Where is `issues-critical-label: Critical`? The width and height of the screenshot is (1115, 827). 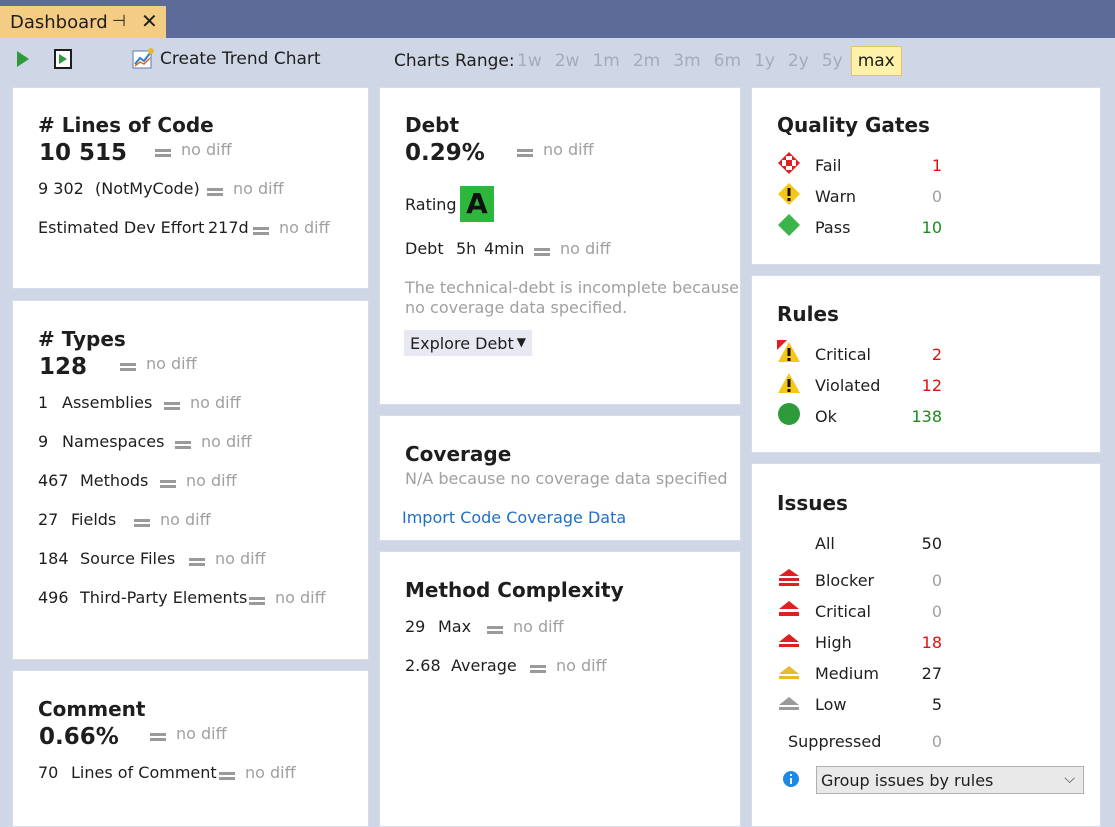 issues-critical-label: Critical is located at coordinates (843, 611).